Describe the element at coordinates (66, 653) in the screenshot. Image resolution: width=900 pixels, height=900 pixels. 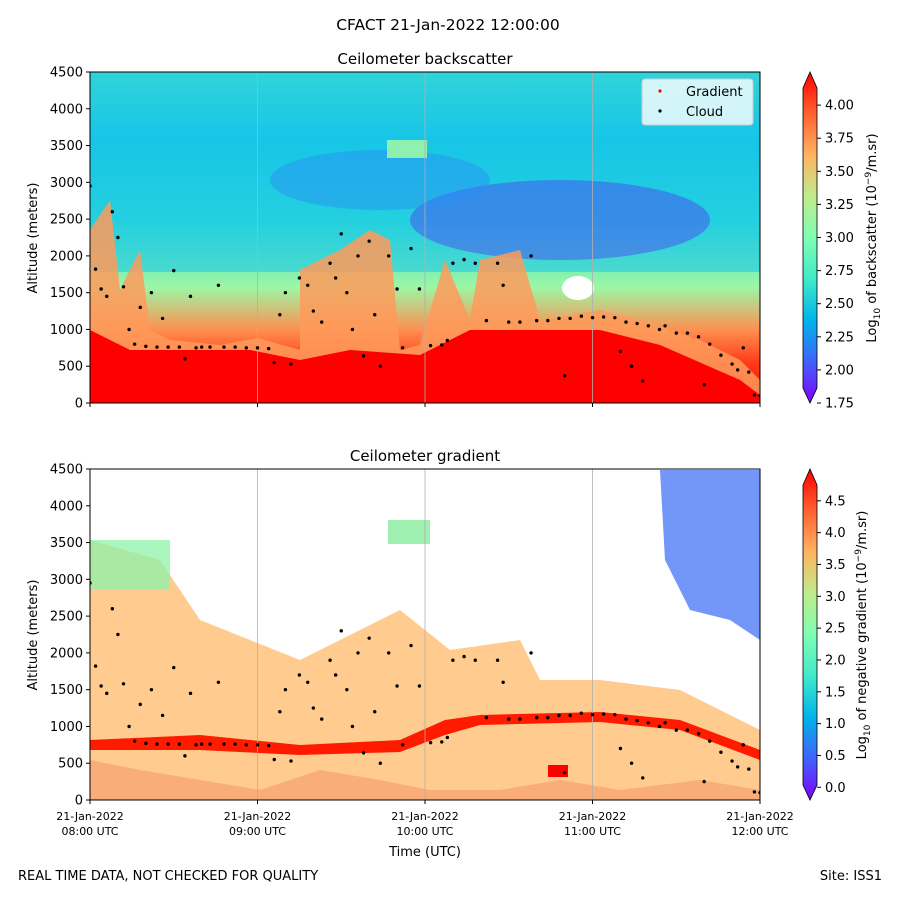
I see `y-tick-label: 2000` at that location.